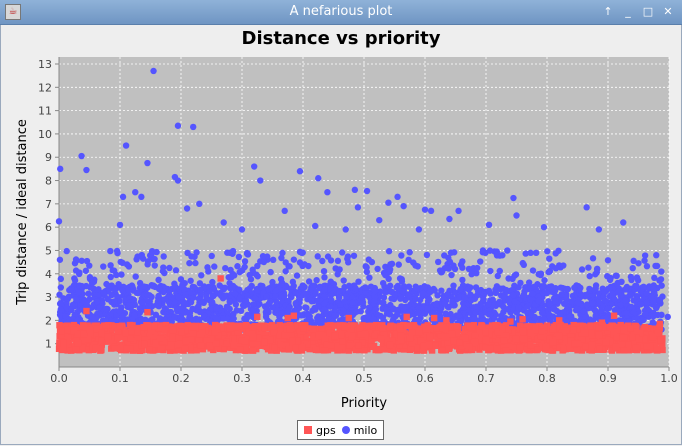 This screenshot has height=446, width=682. What do you see at coordinates (341, 12) in the screenshot?
I see `window-title-bar: ☕ A nefarious plot ↑ _ □ ✕` at bounding box center [341, 12].